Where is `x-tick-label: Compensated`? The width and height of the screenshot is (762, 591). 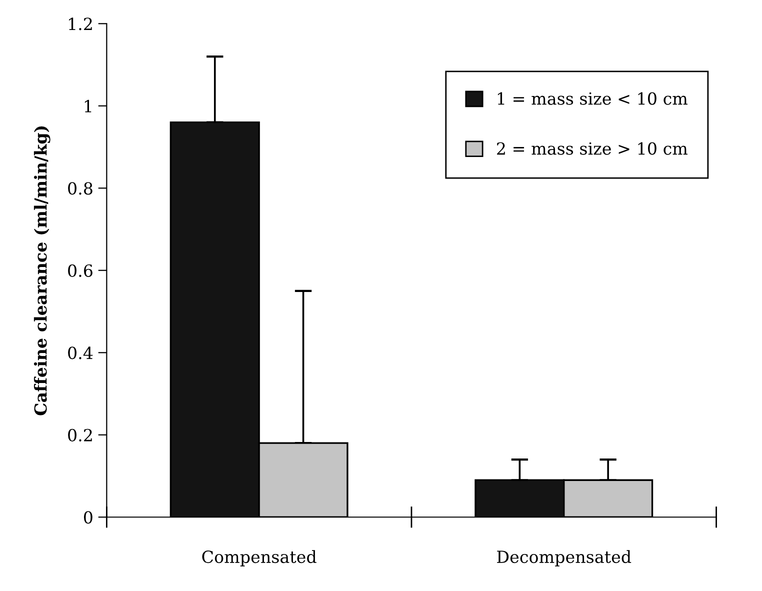 x-tick-label: Compensated is located at coordinates (259, 558).